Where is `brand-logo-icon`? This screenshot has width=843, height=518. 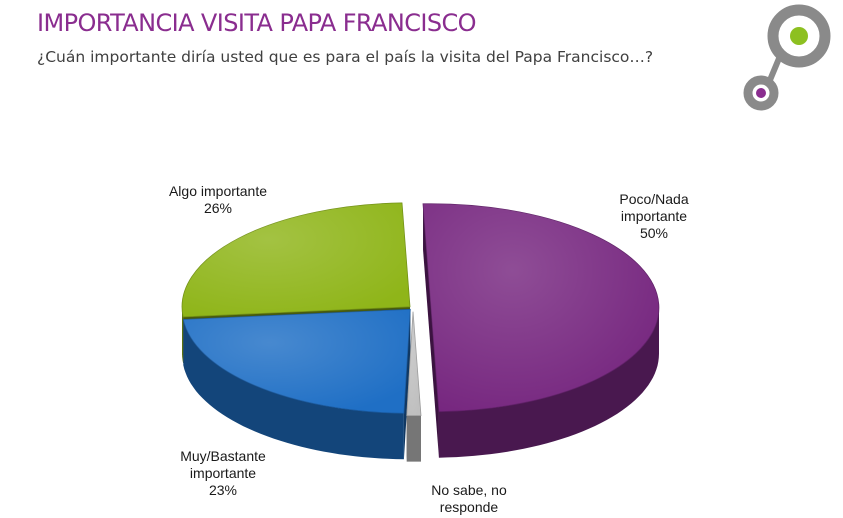 brand-logo-icon is located at coordinates (787, 57).